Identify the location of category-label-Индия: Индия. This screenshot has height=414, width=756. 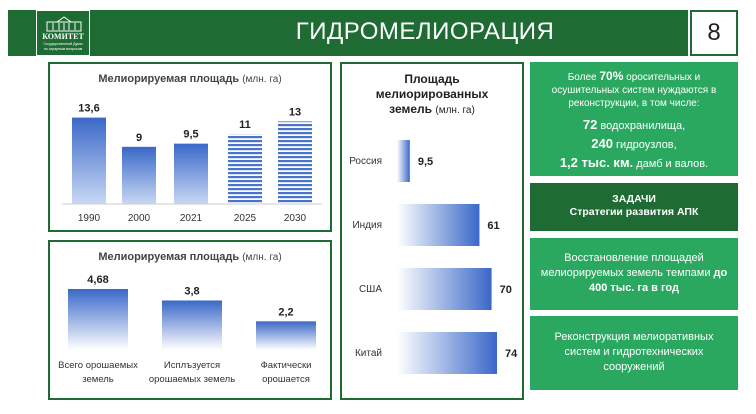
(367, 225).